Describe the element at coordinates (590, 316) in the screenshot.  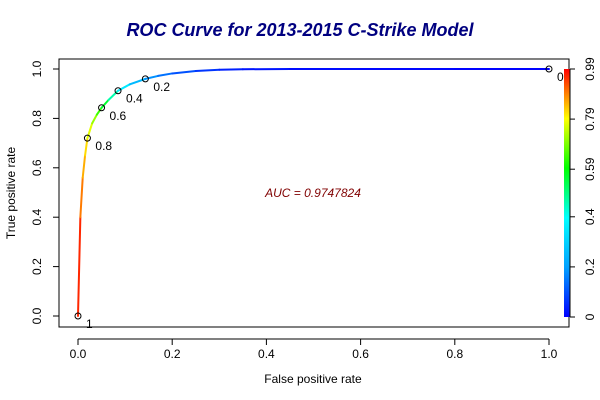
I see `colorbar-tick-label: 0` at that location.